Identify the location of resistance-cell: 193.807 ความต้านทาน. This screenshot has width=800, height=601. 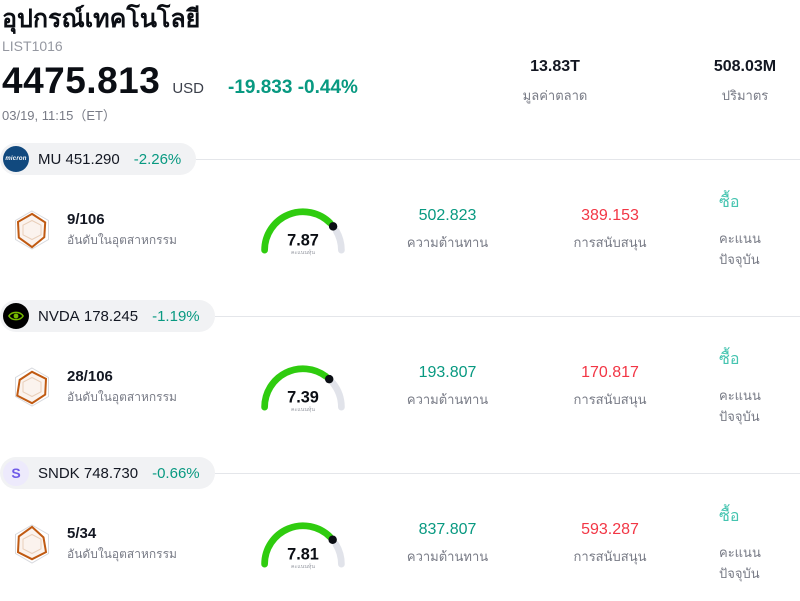
(447, 387).